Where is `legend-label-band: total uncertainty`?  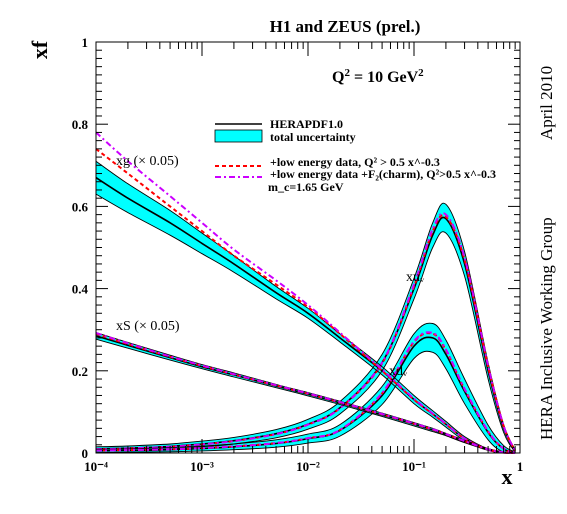 legend-label-band: total uncertainty is located at coordinates (313, 137).